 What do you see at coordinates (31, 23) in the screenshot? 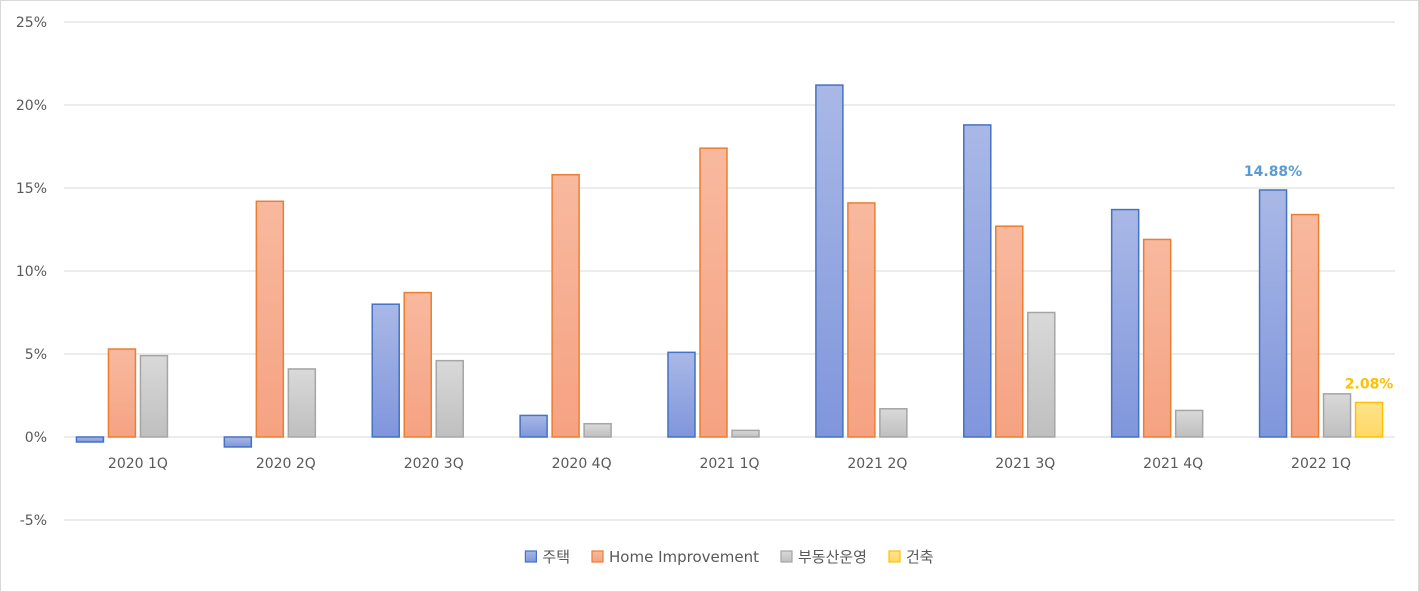
I see `y-tick-label: 25%` at bounding box center [31, 23].